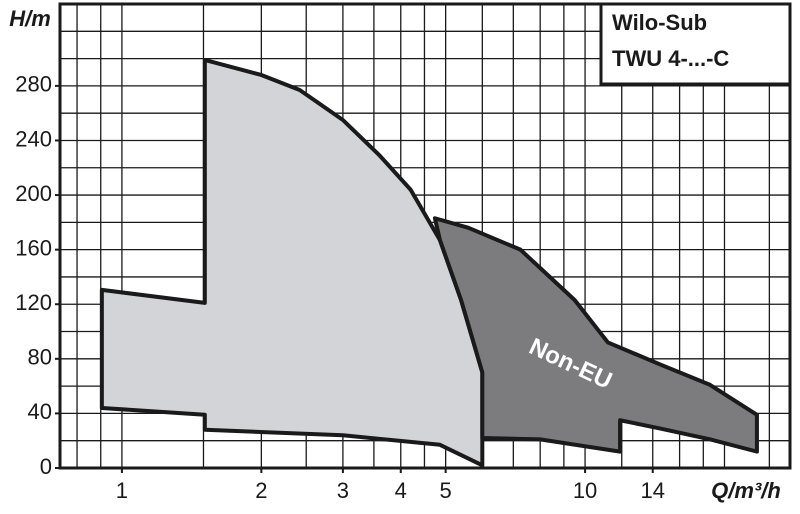  What do you see at coordinates (343, 490) in the screenshot?
I see `x-tick-label: 3` at bounding box center [343, 490].